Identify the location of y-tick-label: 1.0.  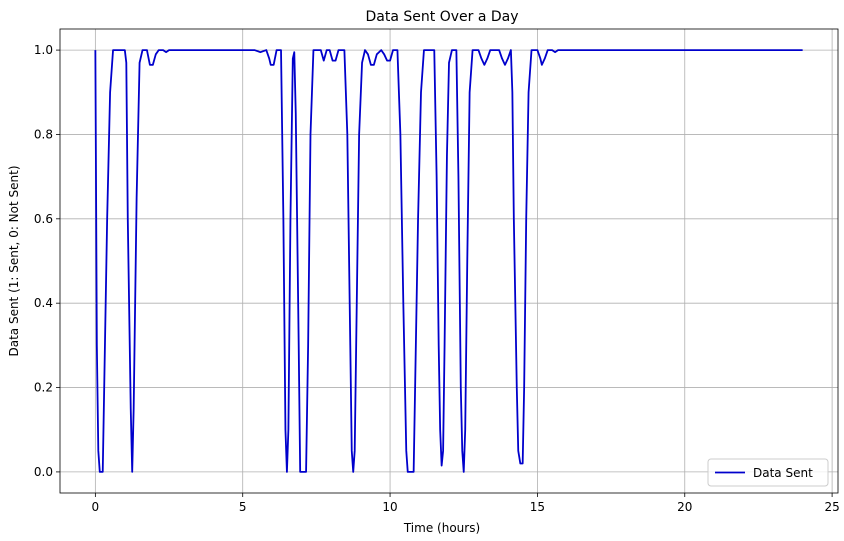
(43, 50).